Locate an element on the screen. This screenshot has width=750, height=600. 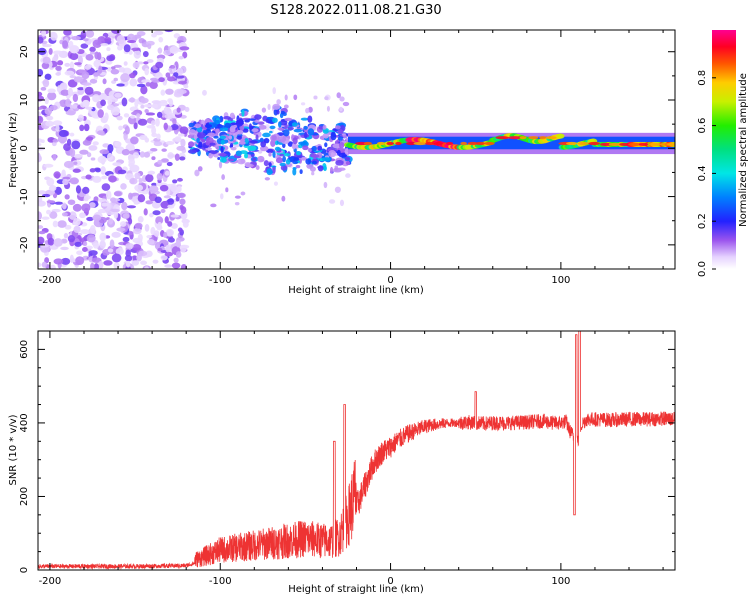
snr-ytick-label: 400 is located at coordinates (24, 422).